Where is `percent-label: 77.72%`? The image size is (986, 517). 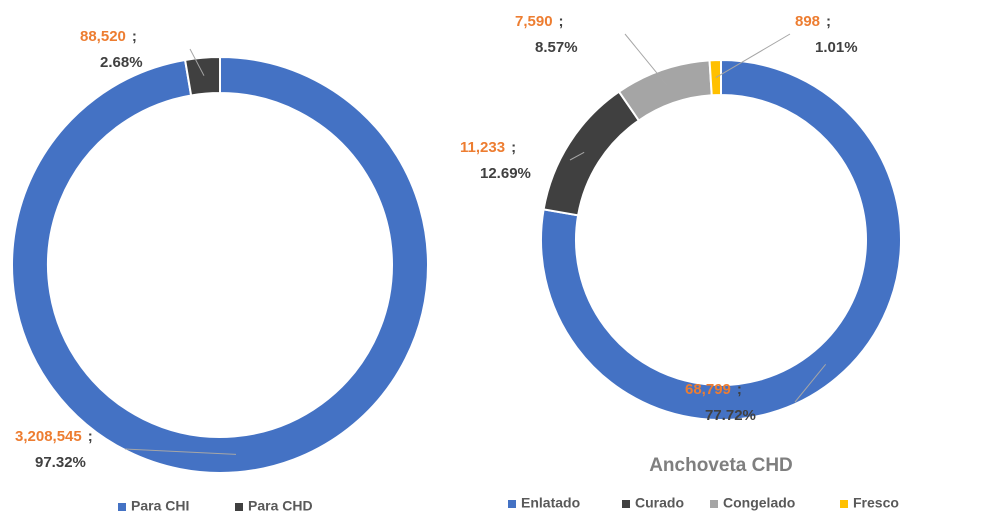
percent-label: 77.72% is located at coordinates (730, 415).